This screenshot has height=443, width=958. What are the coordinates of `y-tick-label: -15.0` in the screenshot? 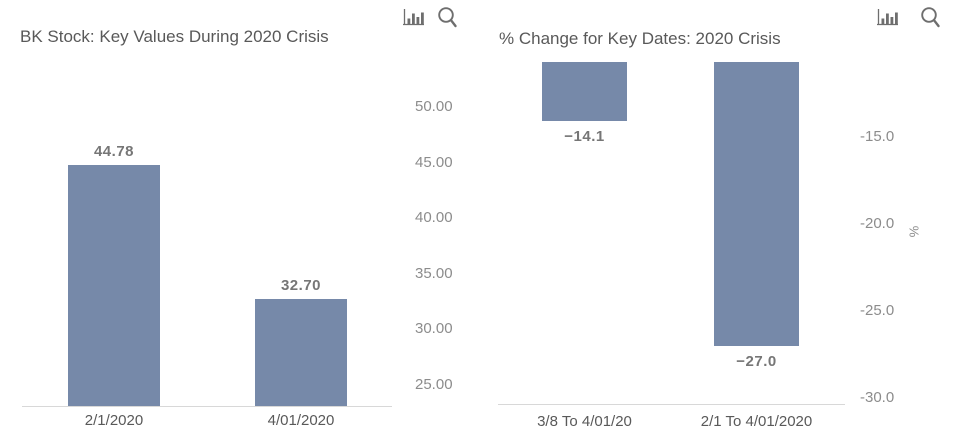 It's located at (877, 136).